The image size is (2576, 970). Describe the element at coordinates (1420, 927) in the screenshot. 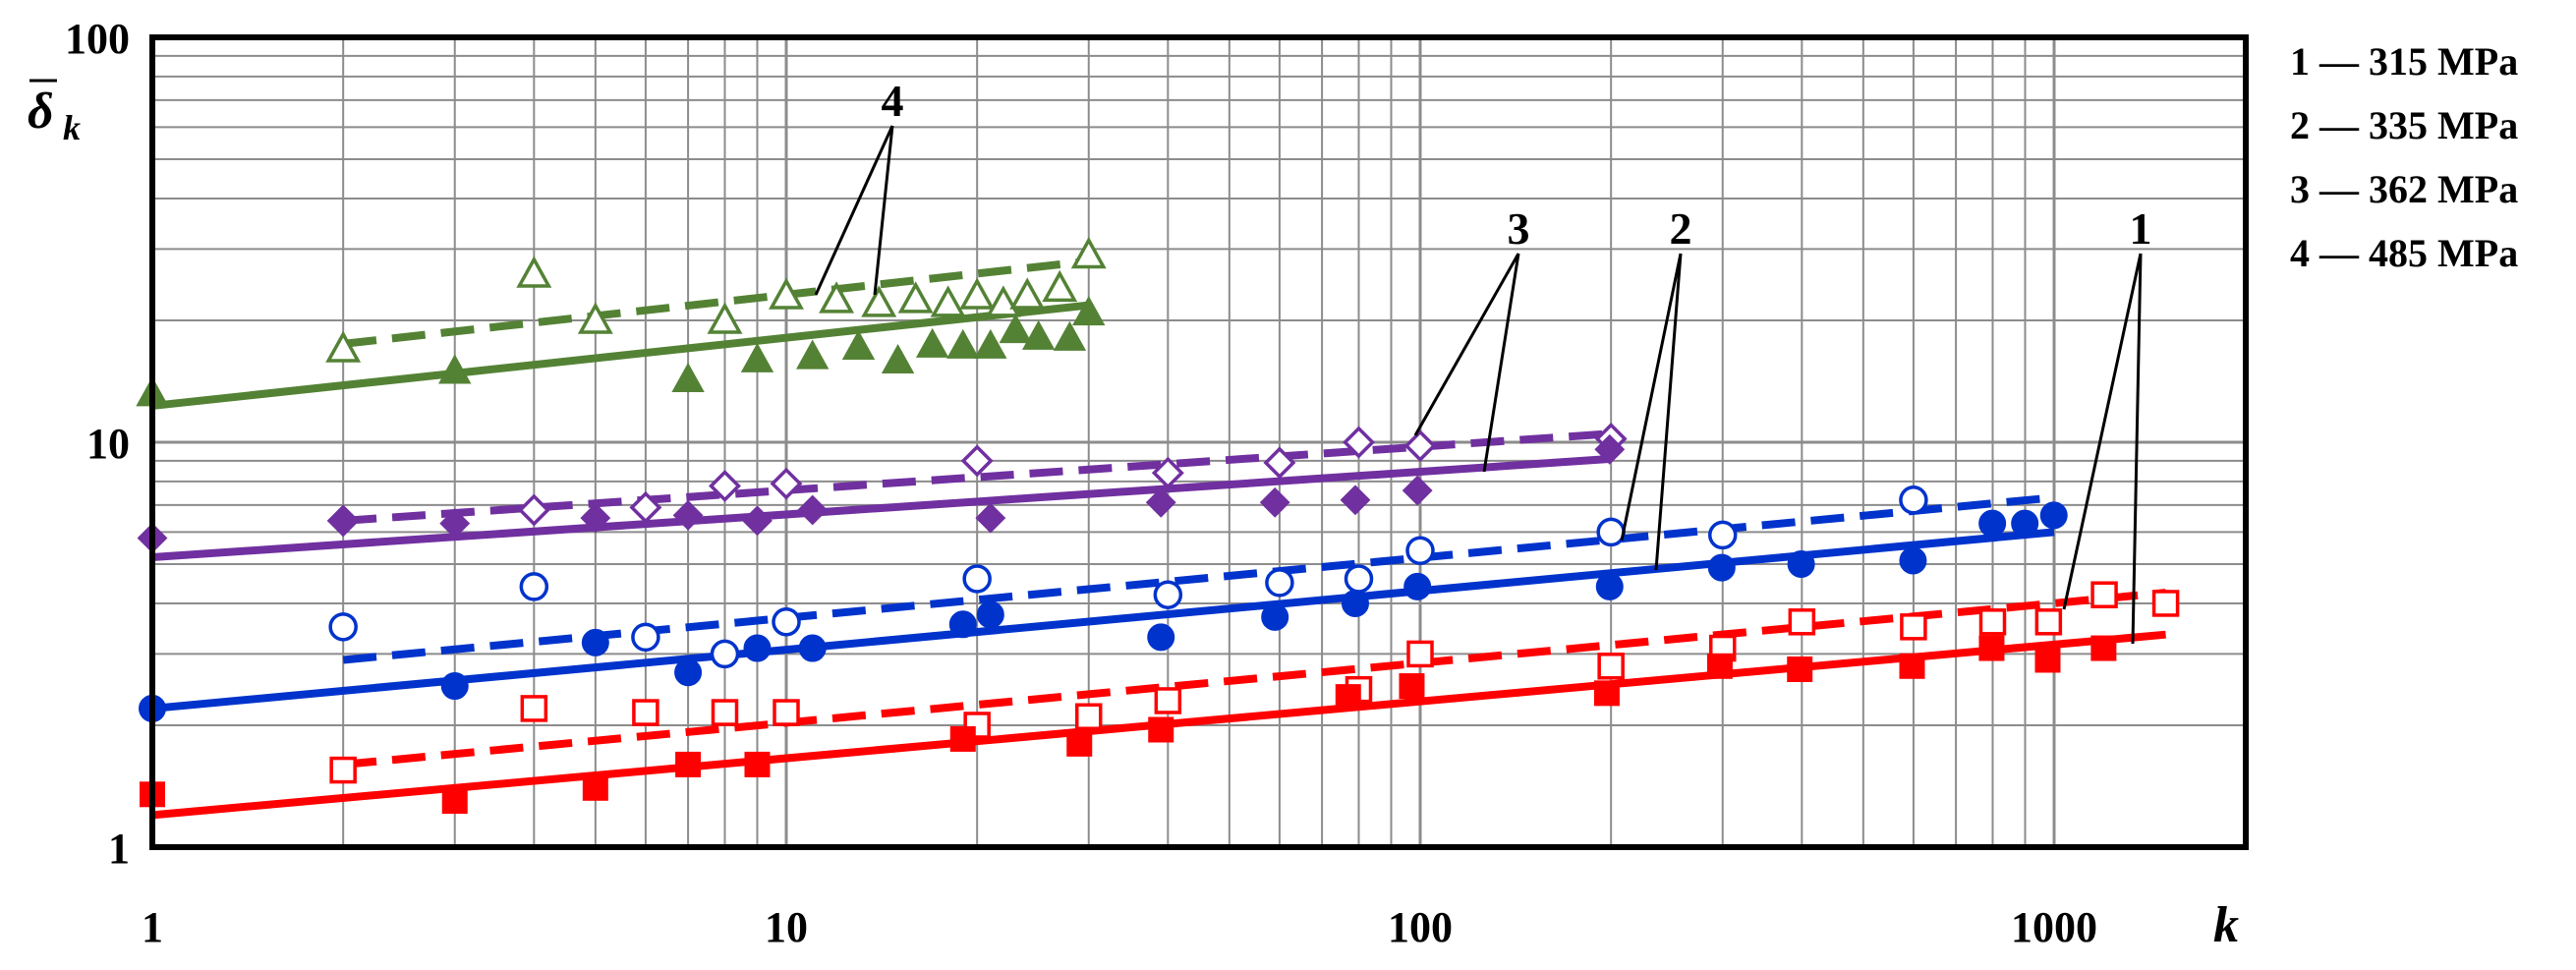

I see `x-tick-label: 100` at that location.